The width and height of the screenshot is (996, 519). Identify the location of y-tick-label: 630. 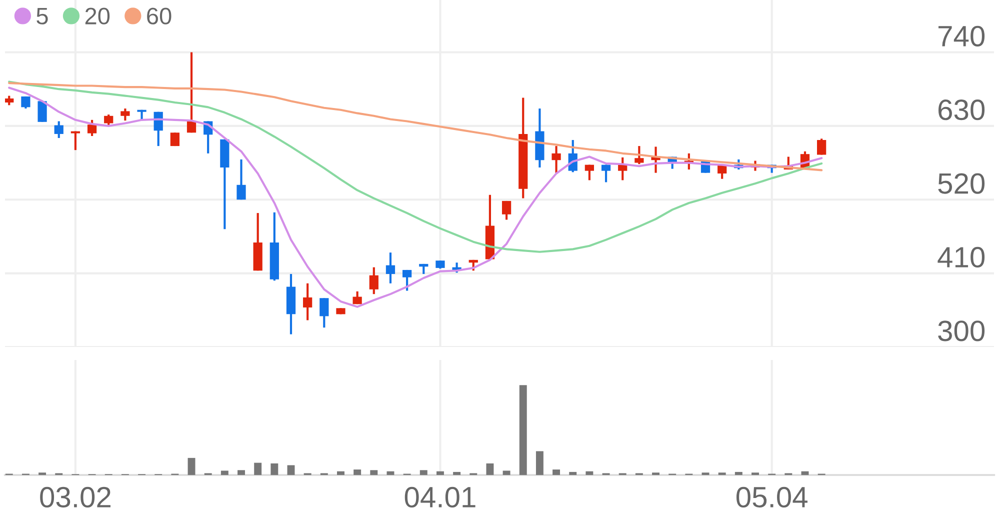
(961, 110).